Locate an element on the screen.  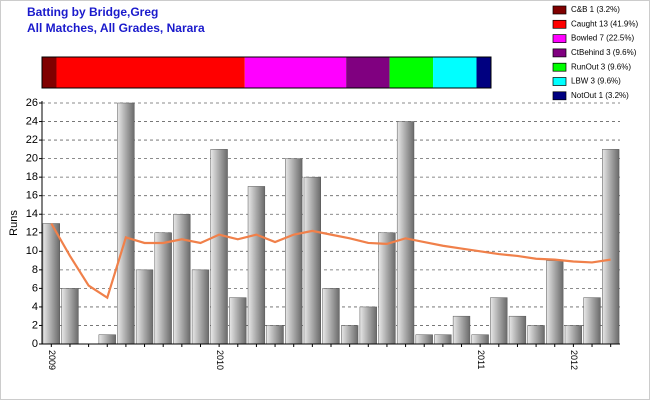
x-tick-label: 2010 is located at coordinates (220, 360).